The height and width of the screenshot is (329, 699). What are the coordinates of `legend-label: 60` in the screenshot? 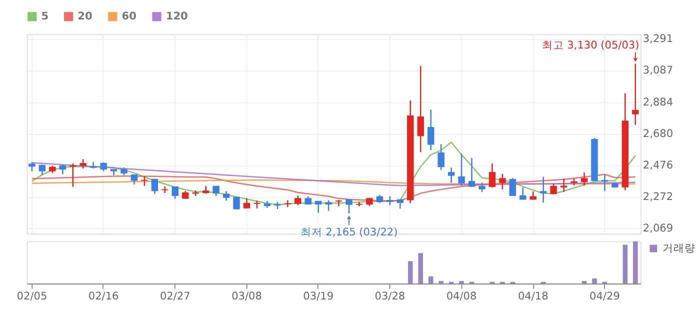 It's located at (129, 16).